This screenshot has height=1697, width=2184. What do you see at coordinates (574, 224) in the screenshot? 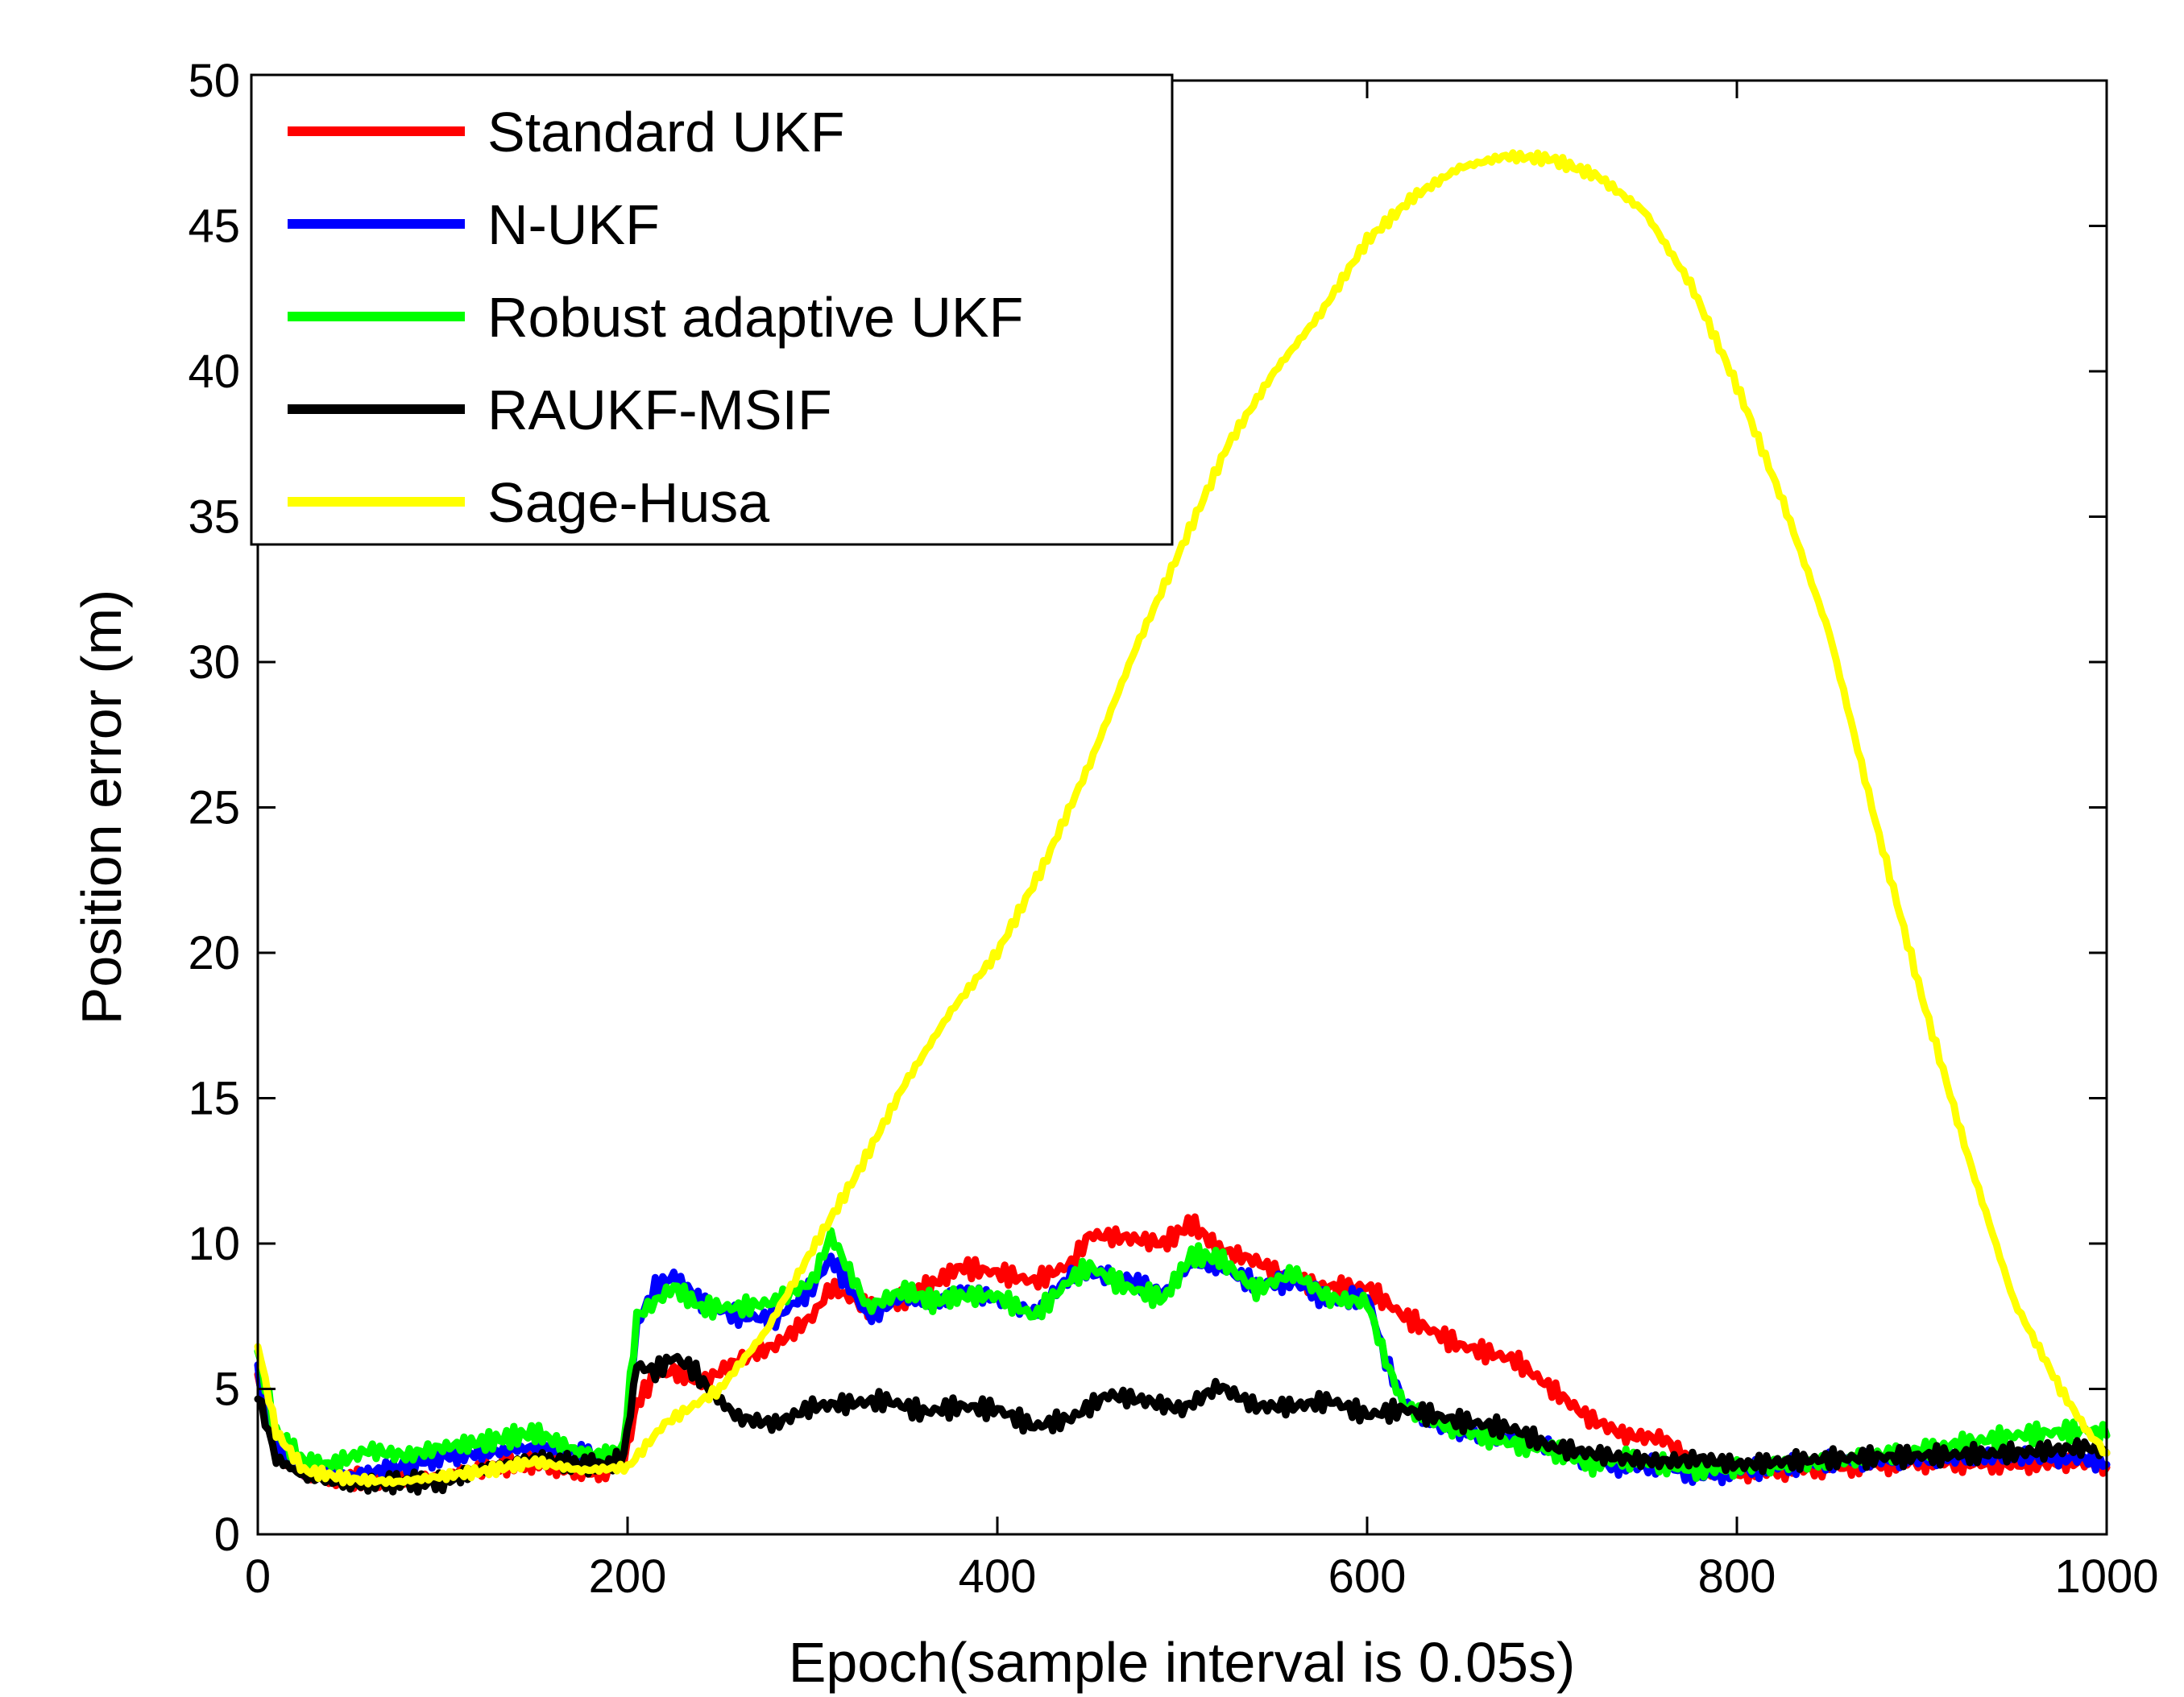
I see `legend-label: N-UKF` at bounding box center [574, 224].